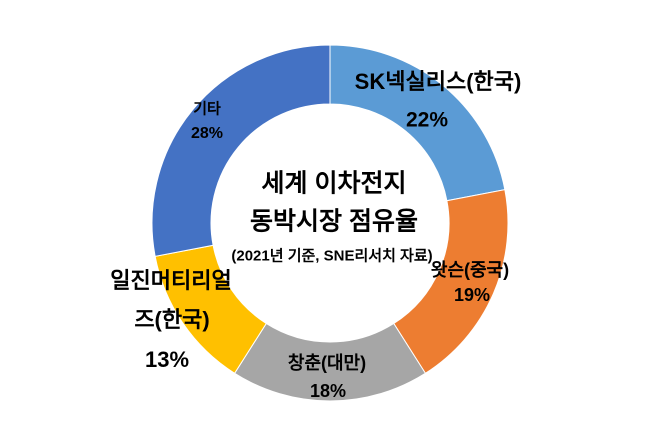 The width and height of the screenshot is (658, 443). What do you see at coordinates (328, 391) in the screenshot?
I see `slice-label-percent: 18%` at bounding box center [328, 391].